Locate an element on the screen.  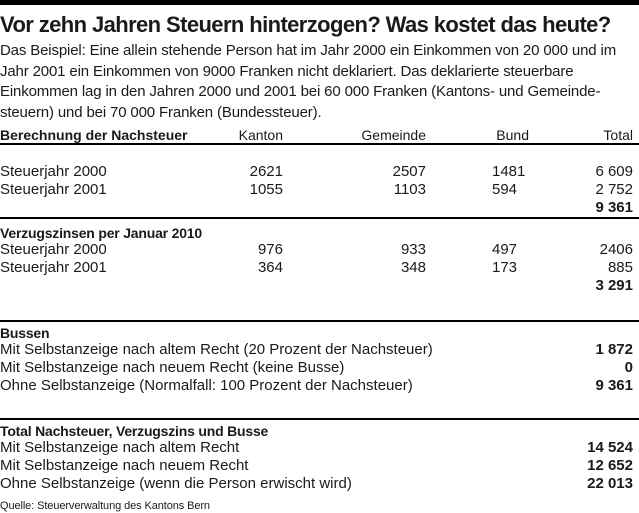
subtotal-nachsteuer: 9 361 is located at coordinates (614, 207).